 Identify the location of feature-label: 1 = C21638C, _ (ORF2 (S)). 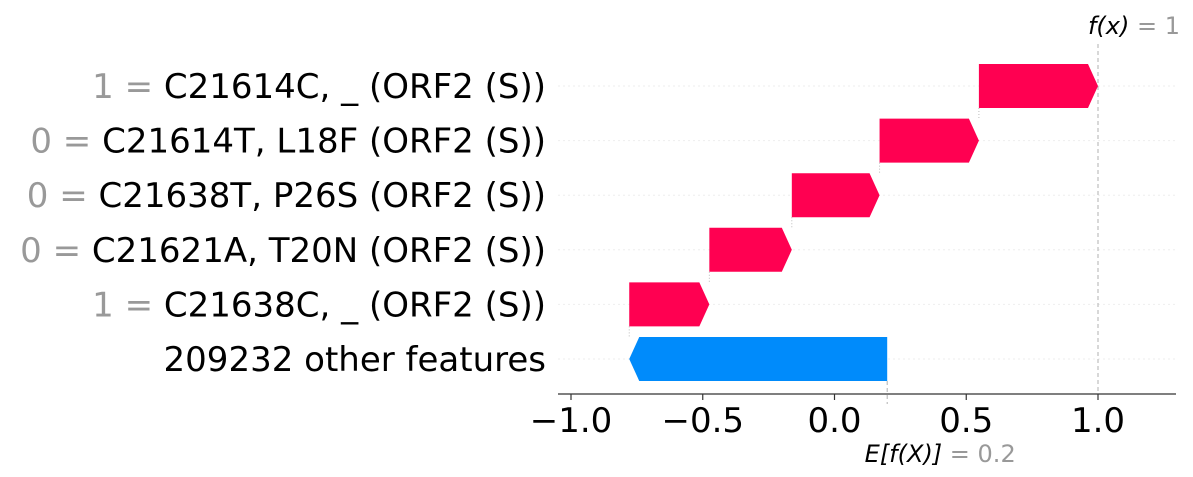
(319, 305).